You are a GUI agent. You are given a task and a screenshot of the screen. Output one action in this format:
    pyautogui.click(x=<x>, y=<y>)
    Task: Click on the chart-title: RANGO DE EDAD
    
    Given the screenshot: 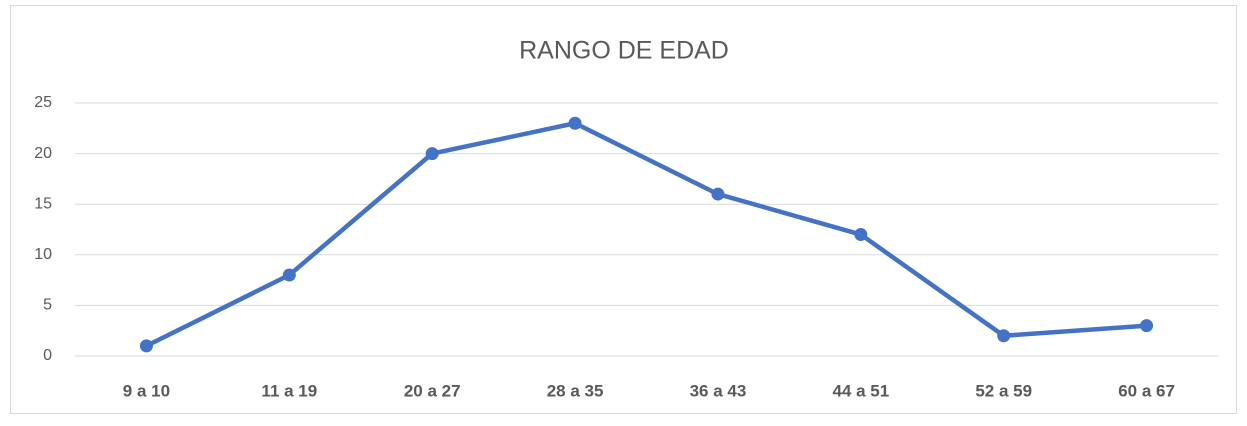 What is the action you would take?
    pyautogui.click(x=624, y=51)
    